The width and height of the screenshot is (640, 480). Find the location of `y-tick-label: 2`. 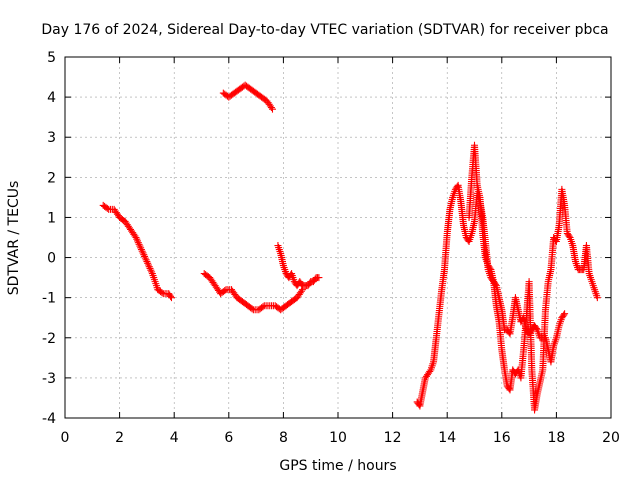

y-tick-label: 2 is located at coordinates (51, 178).